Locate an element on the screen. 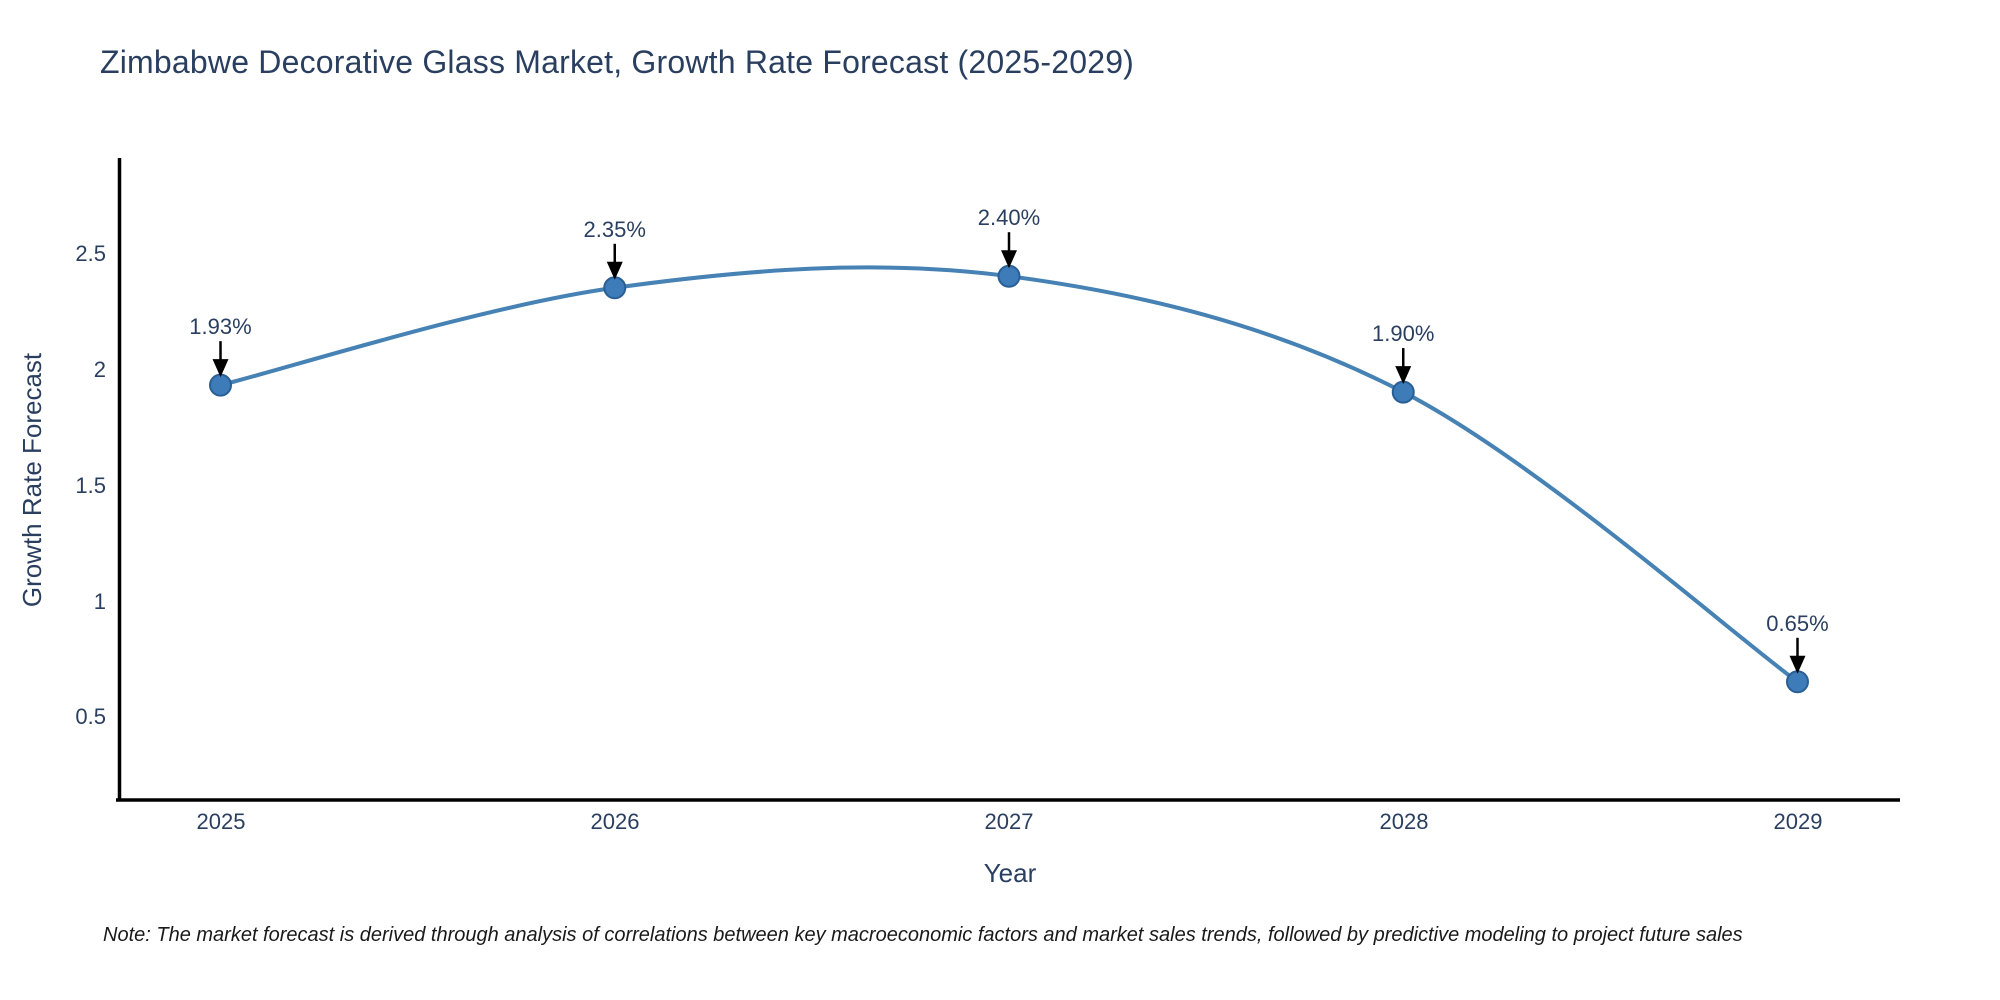 The width and height of the screenshot is (2000, 1000). y-tick-1: 1 is located at coordinates (99, 601).